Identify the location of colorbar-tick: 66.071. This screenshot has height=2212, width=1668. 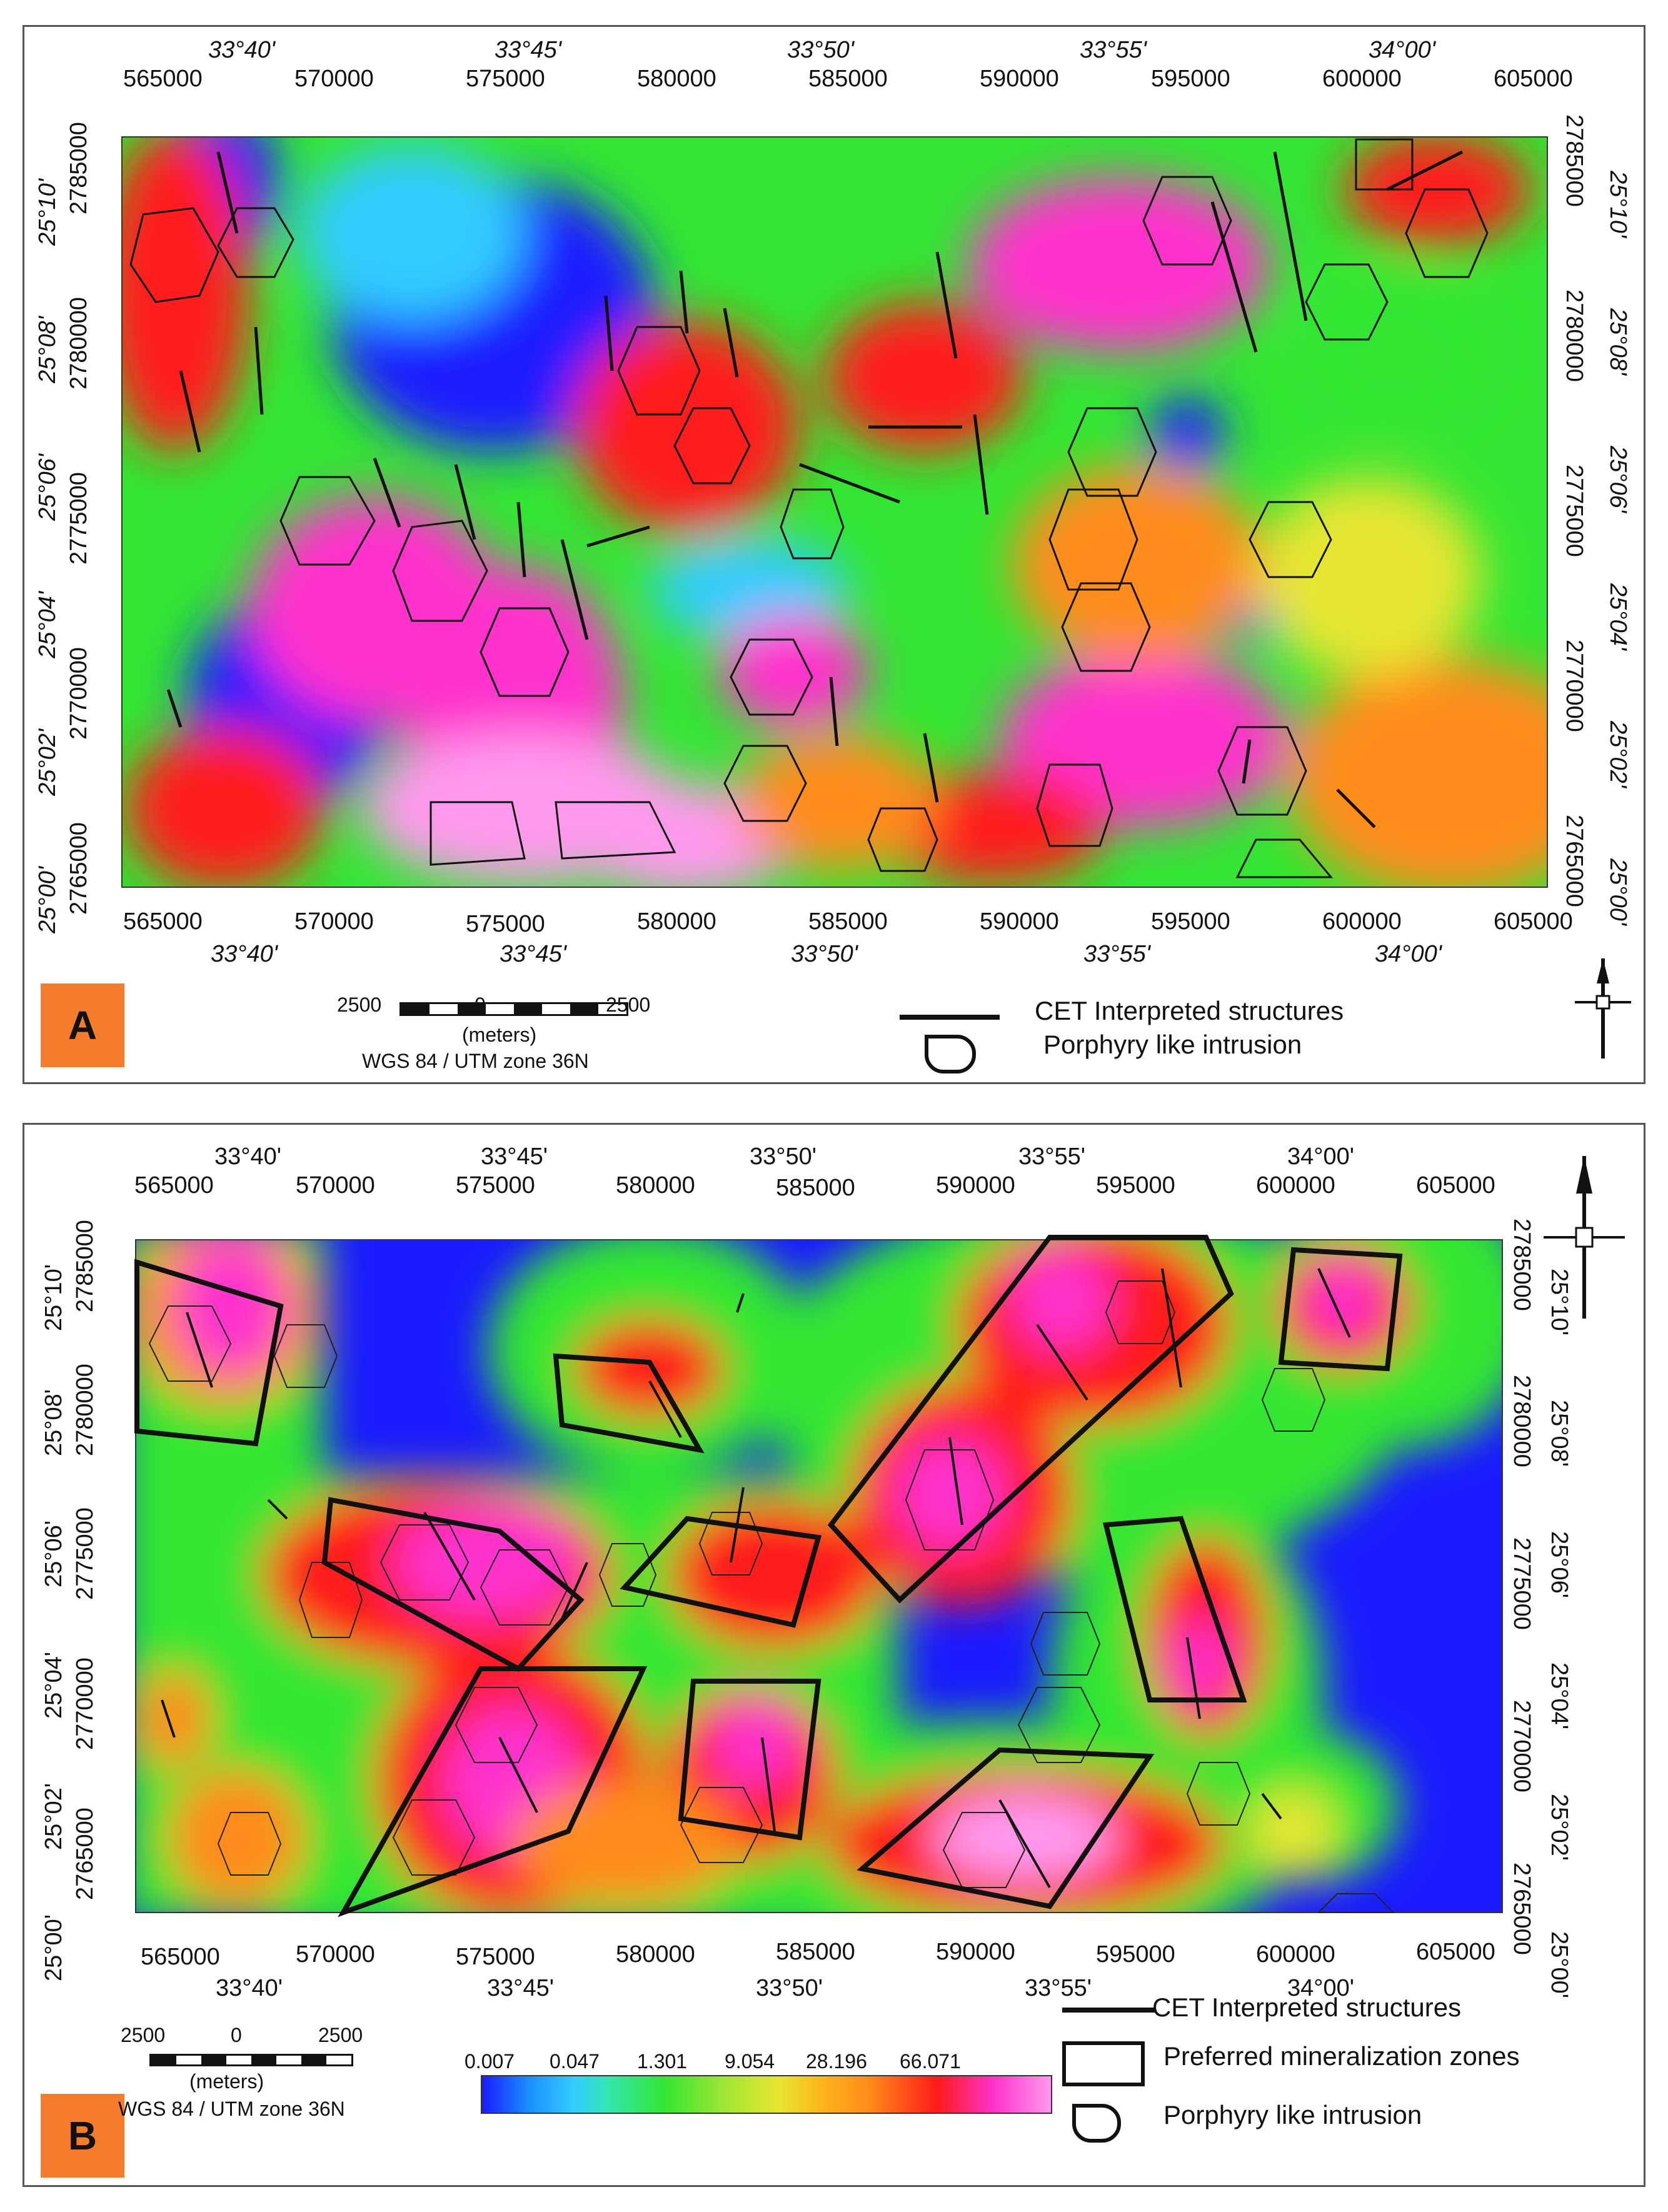
(930, 2061).